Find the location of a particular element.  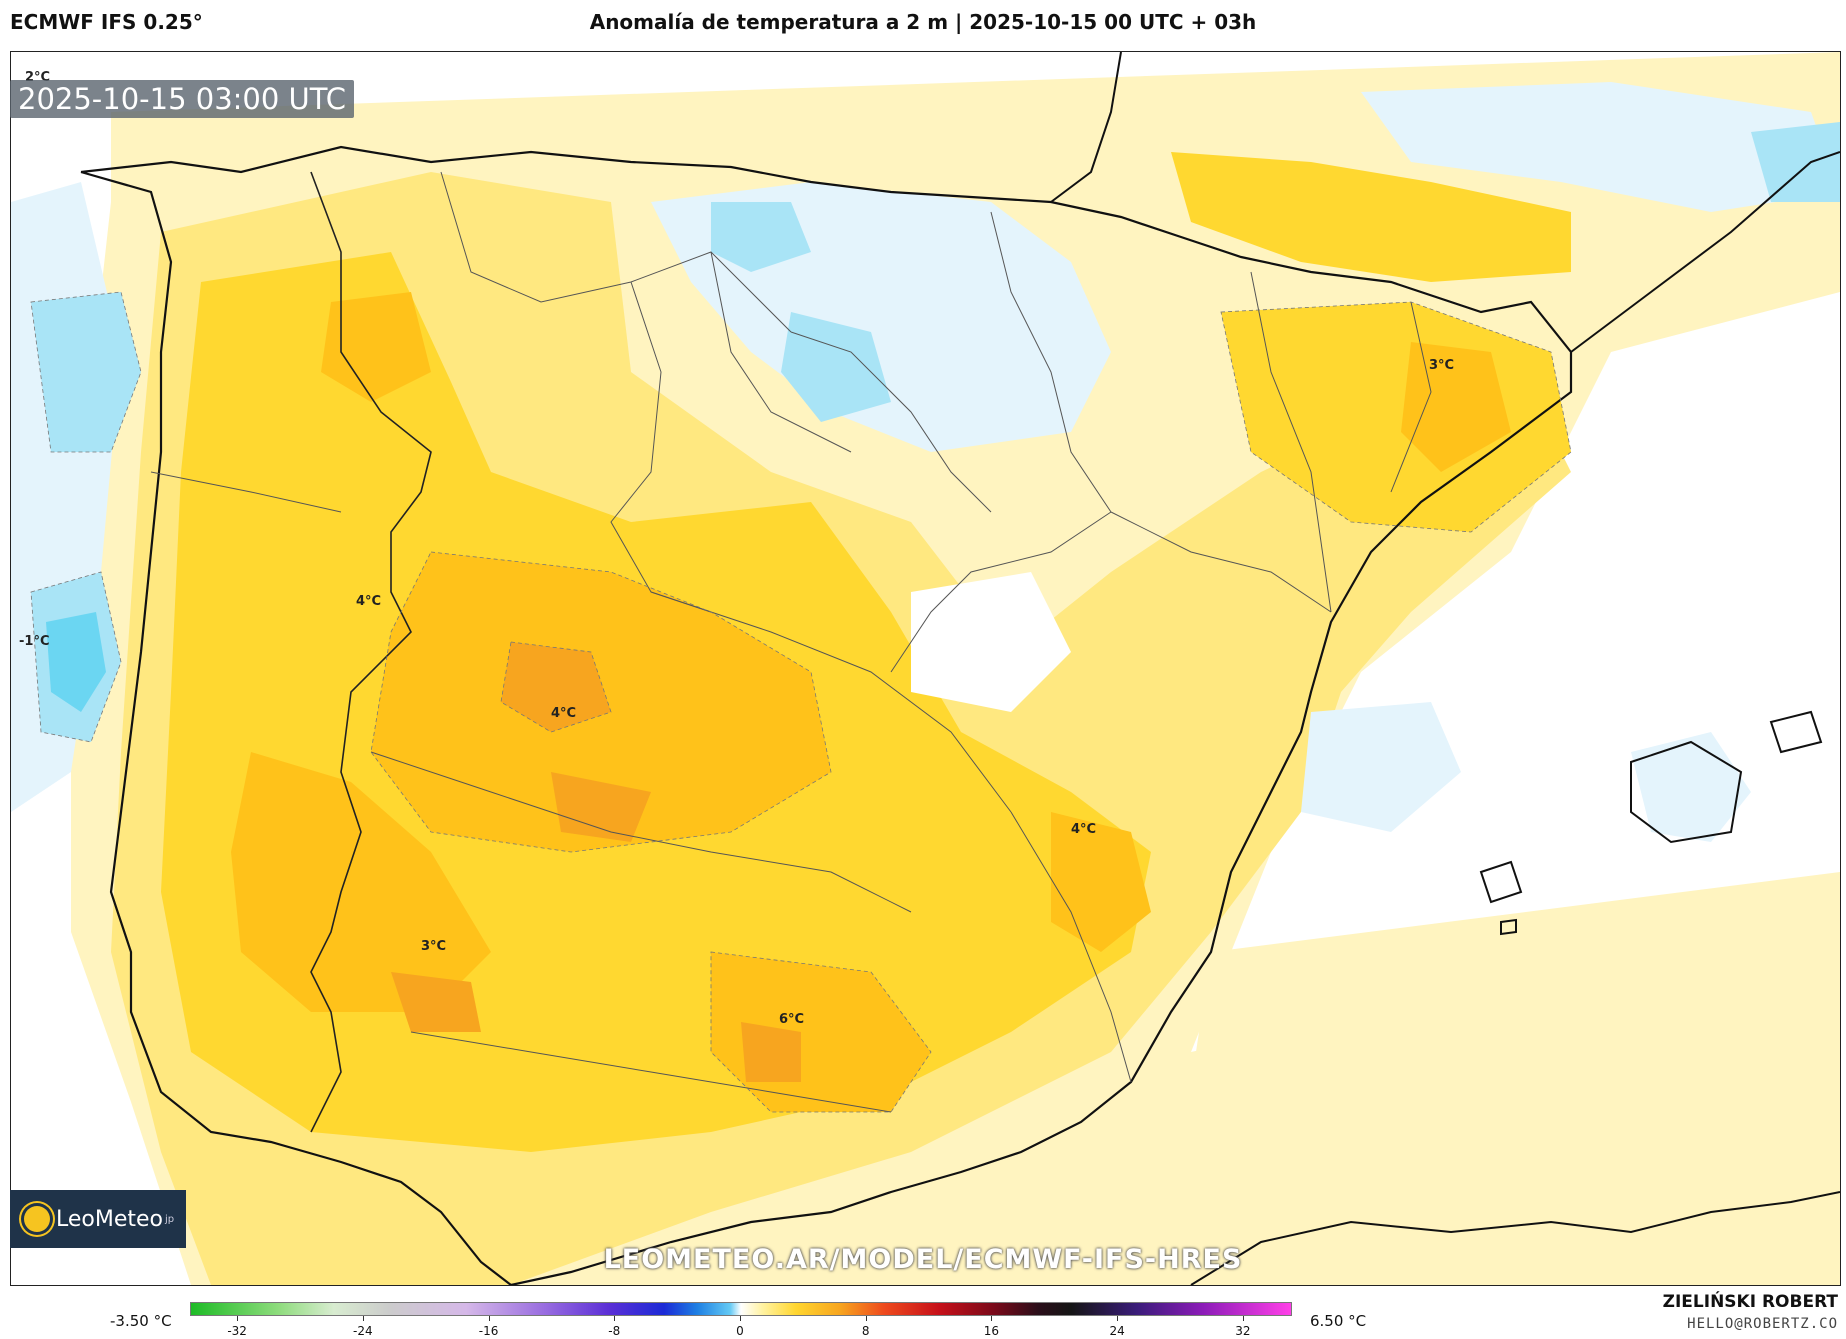

colorbar-tick-label: -16 is located at coordinates (488, 1331).